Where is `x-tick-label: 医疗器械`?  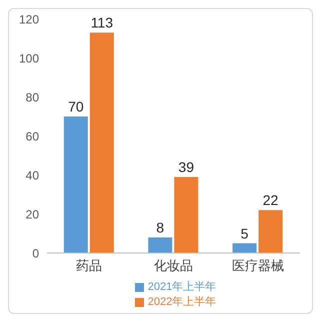 x-tick-label: 医疗器械 is located at coordinates (258, 266).